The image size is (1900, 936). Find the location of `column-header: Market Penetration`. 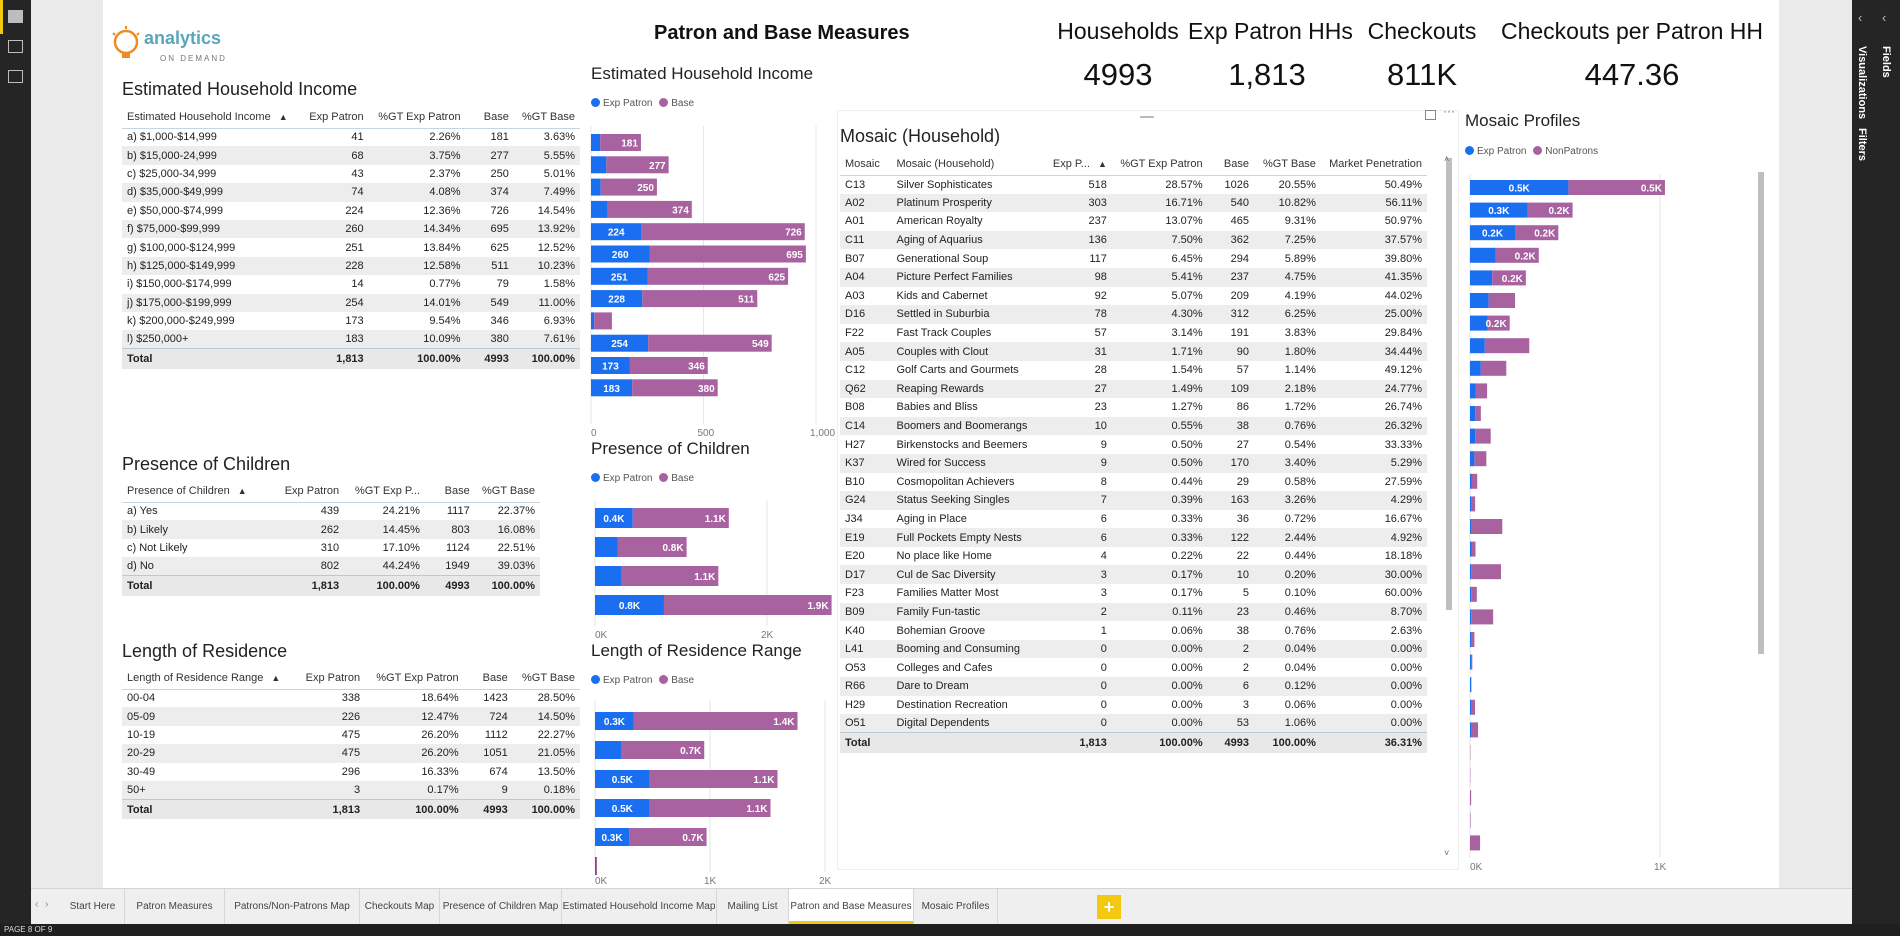

column-header: Market Penetration is located at coordinates (1373, 164).